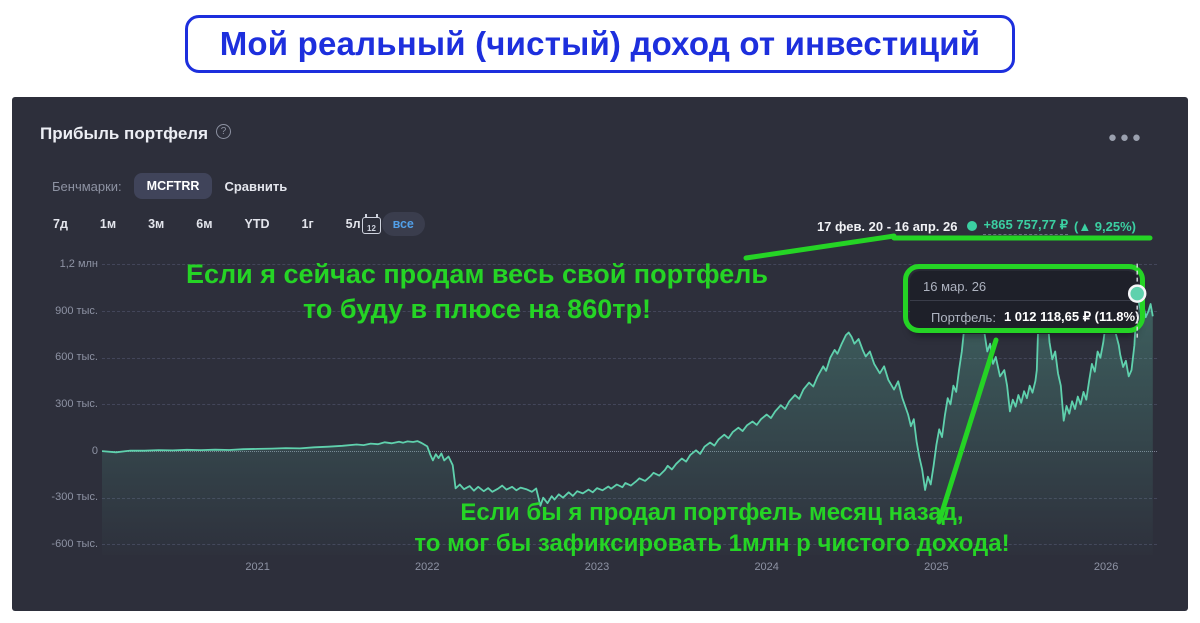  What do you see at coordinates (74, 543) in the screenshot?
I see `y-axis-label: -600 тыс.` at bounding box center [74, 543].